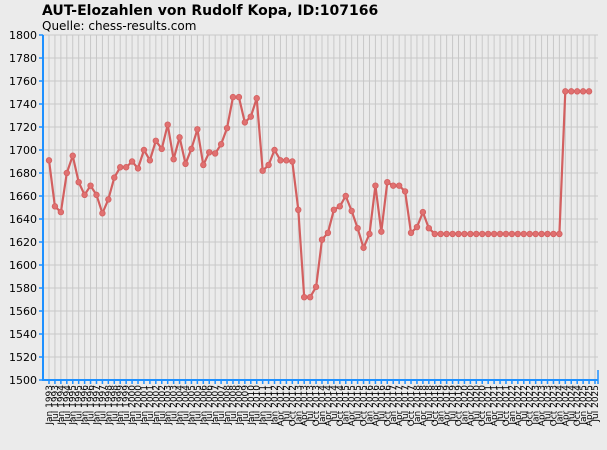 The height and width of the screenshot is (450, 607). I want to click on x-tick-label: Jul 2004, so click(187, 404).